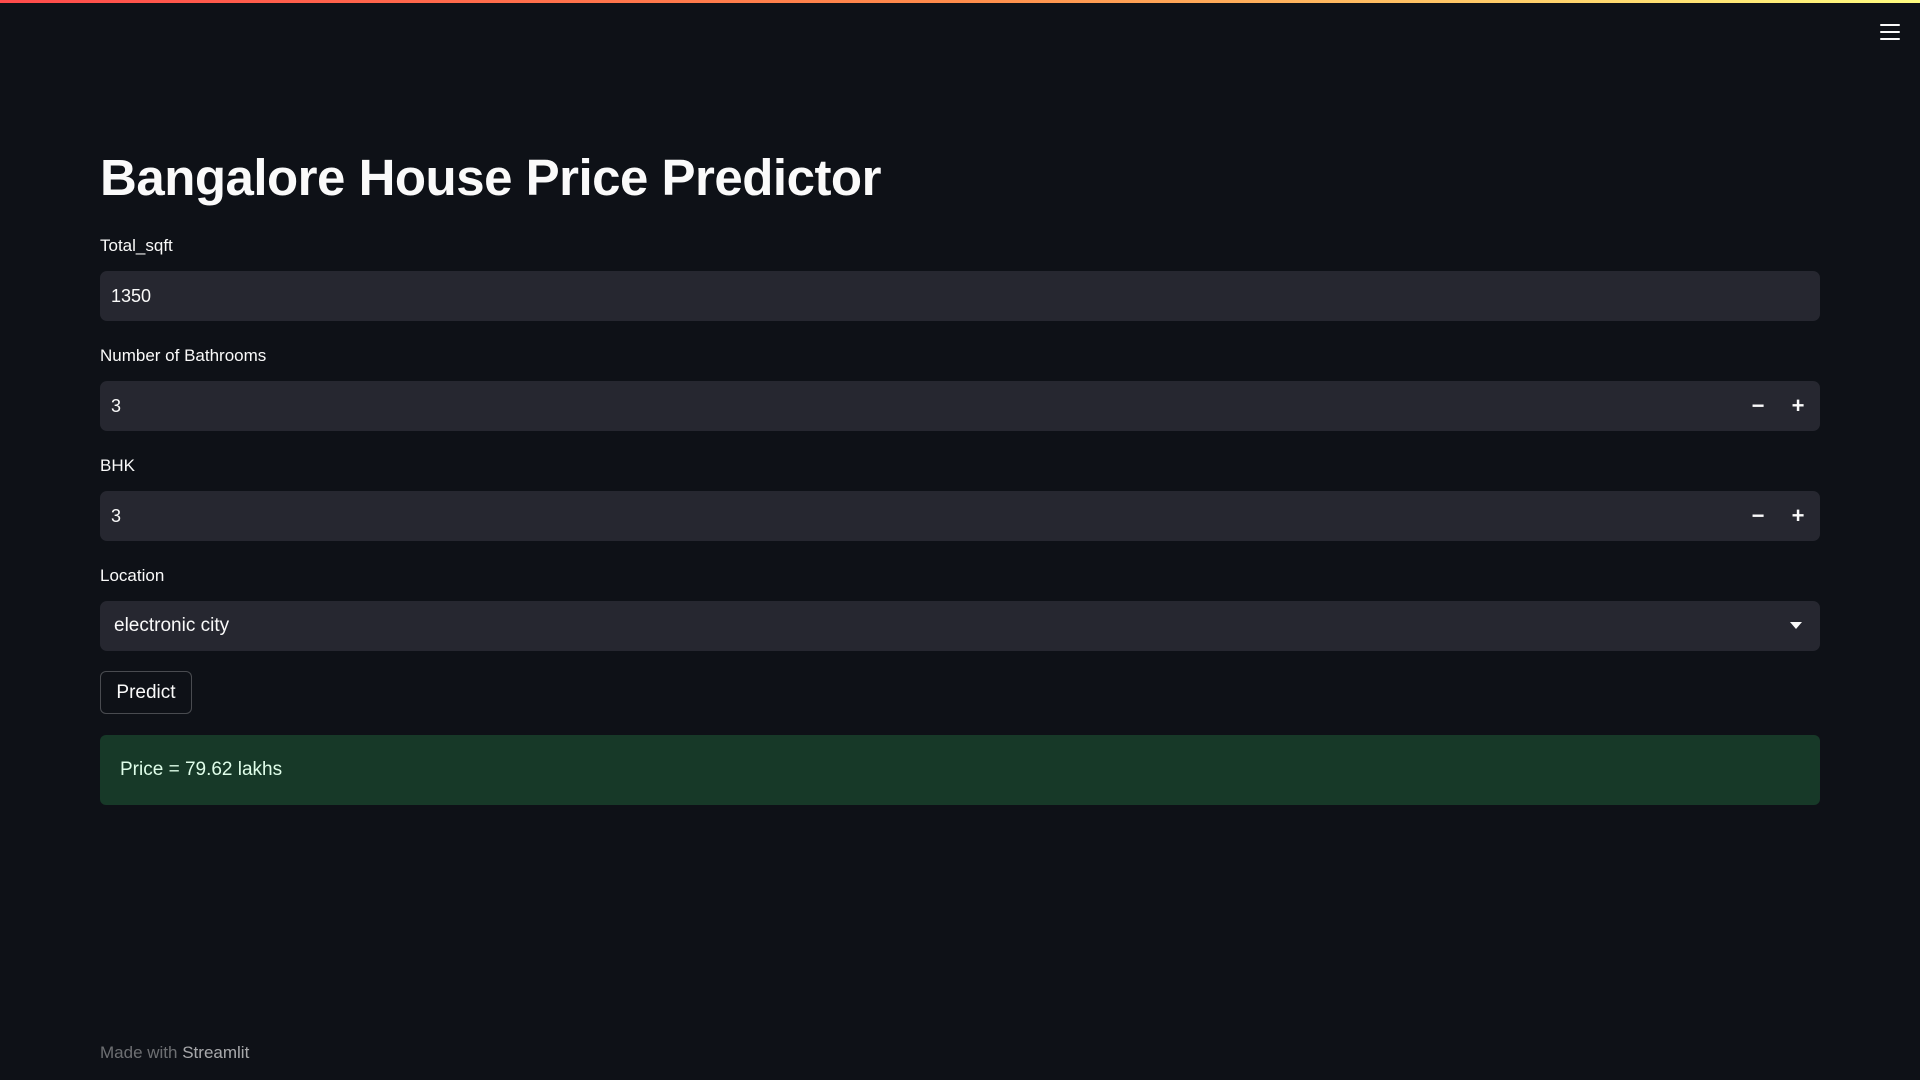  What do you see at coordinates (1796, 625) in the screenshot?
I see `chevron-down-icon` at bounding box center [1796, 625].